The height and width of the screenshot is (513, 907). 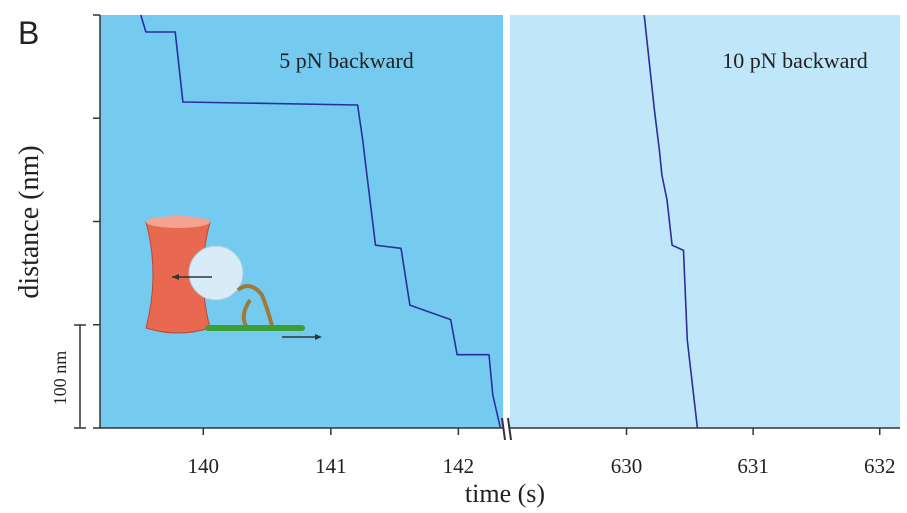 I want to click on x-tick-label: 142, so click(x=459, y=466).